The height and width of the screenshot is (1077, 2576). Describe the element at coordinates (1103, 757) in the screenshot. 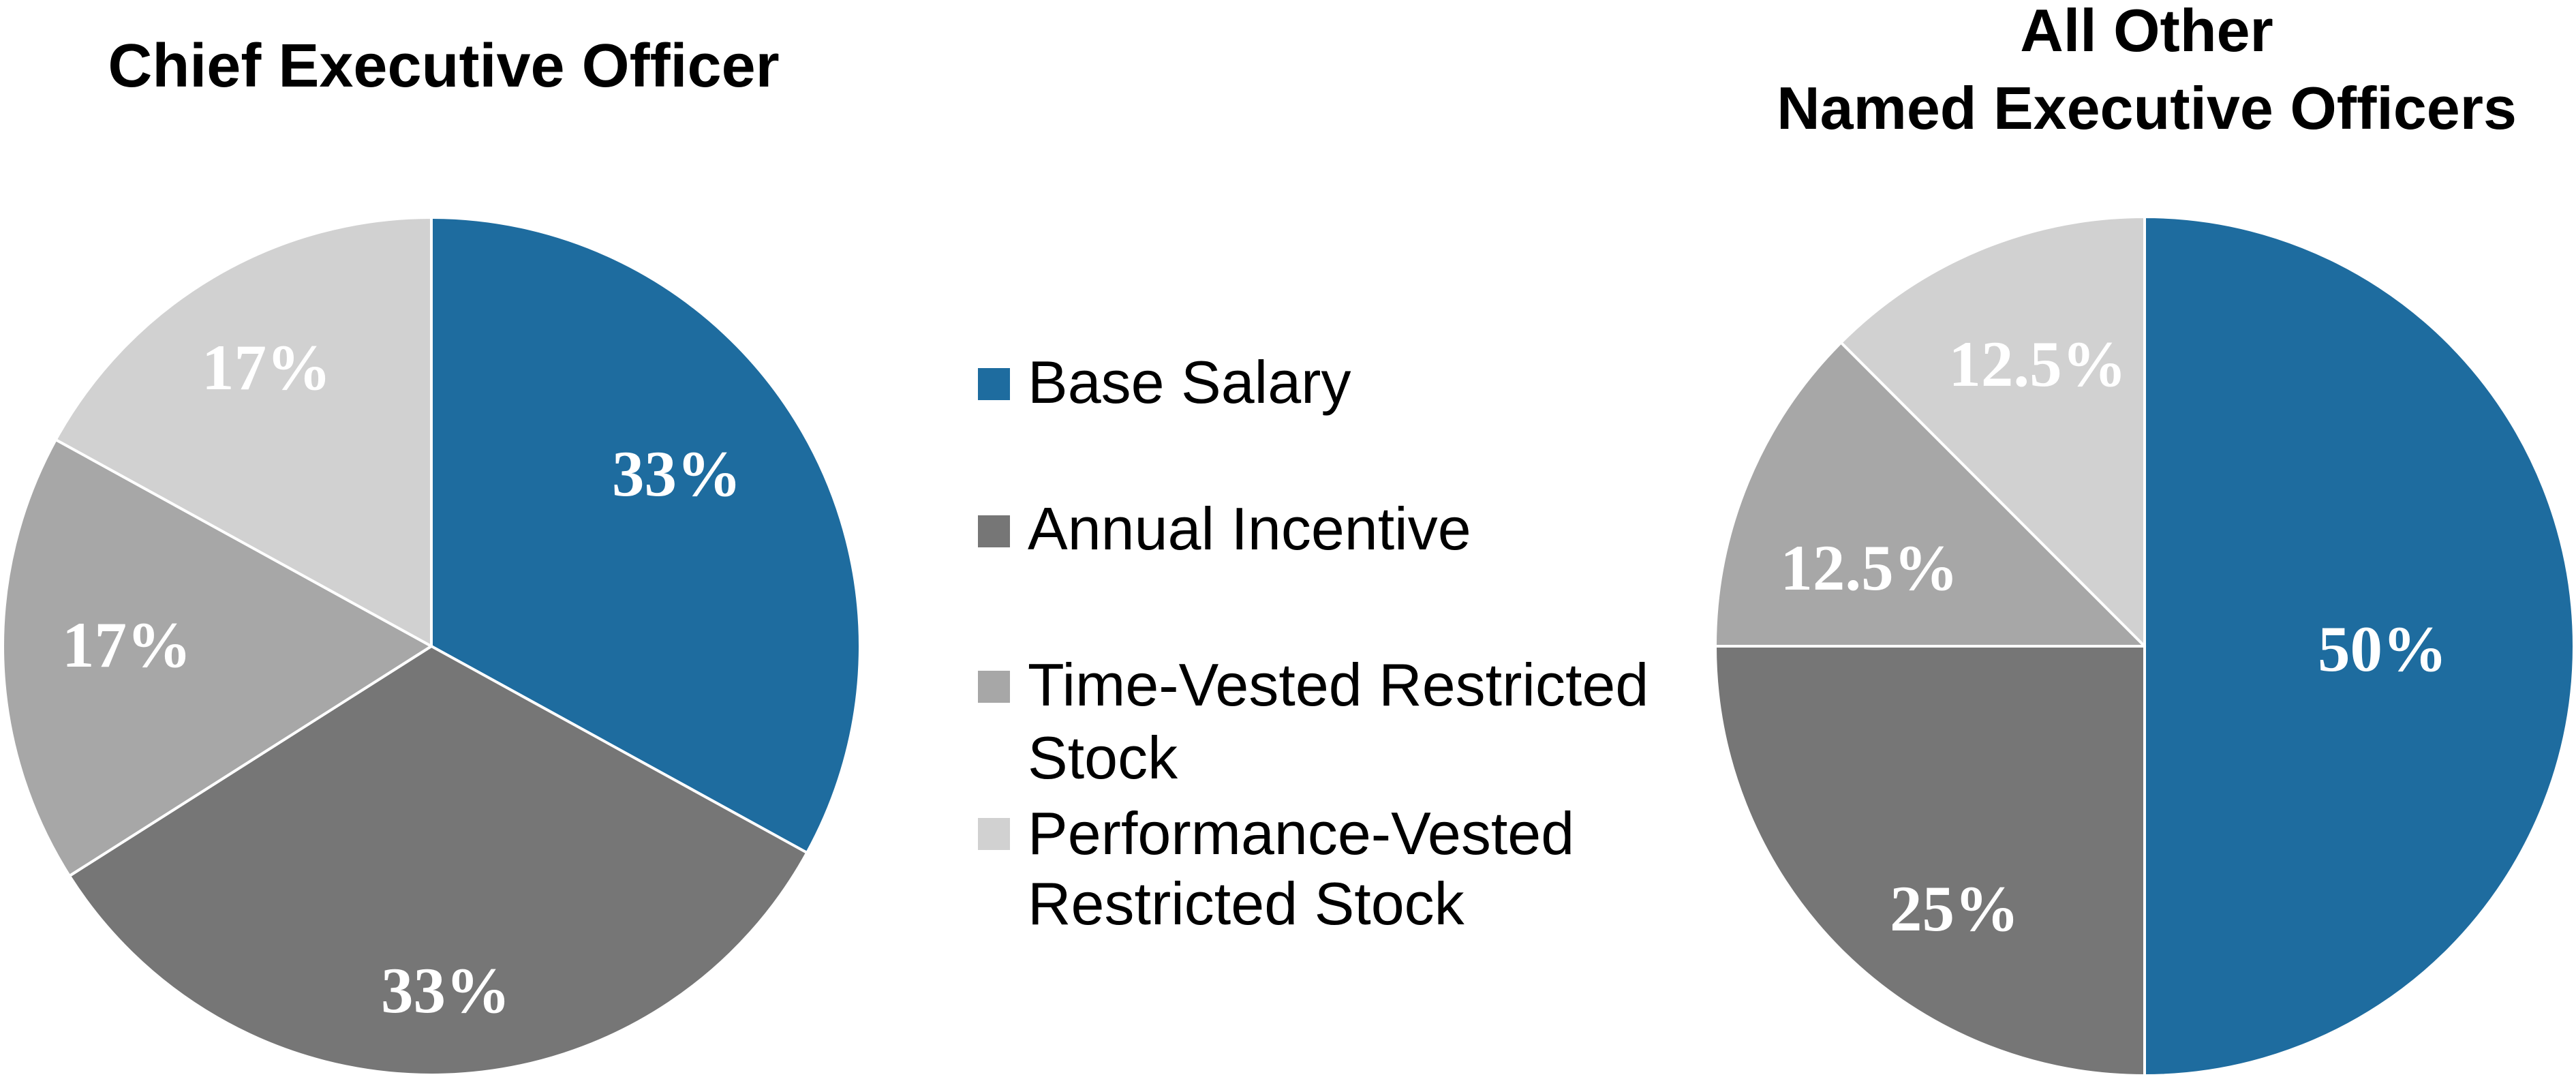

I see `svg-text: Stock` at that location.